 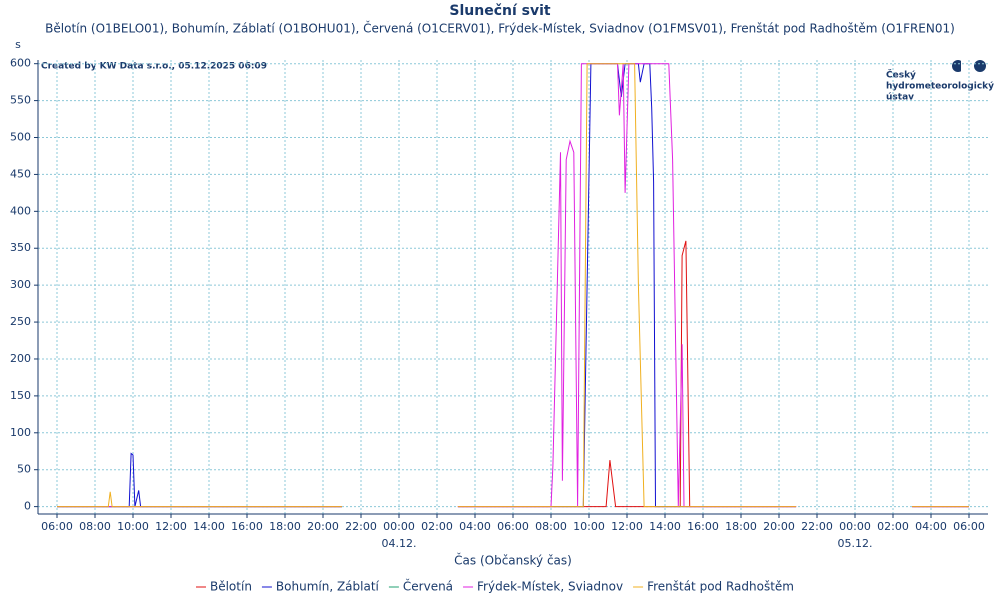 I want to click on legend-label: Bohumín, Záblatí, so click(x=328, y=587).